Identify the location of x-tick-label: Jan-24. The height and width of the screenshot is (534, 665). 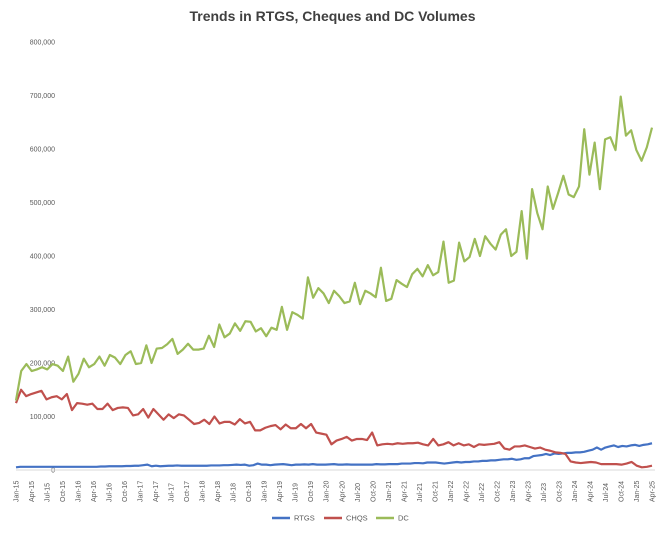
(575, 491).